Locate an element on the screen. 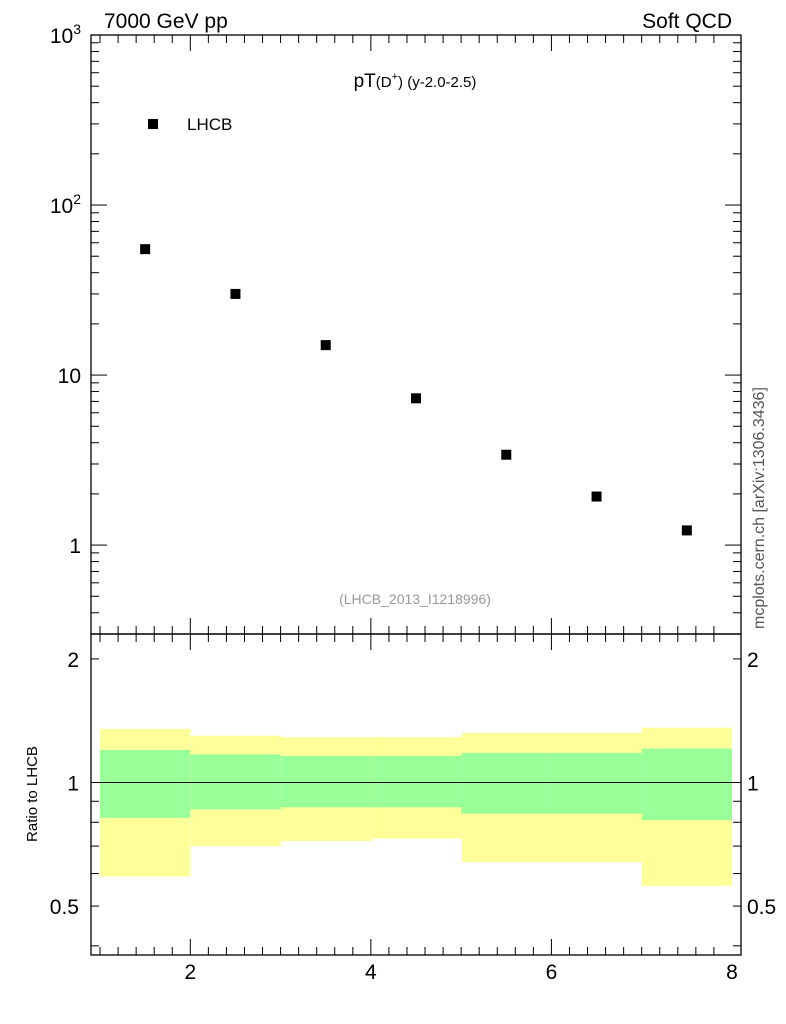  x-tick-label-2: 6 is located at coordinates (552, 972).